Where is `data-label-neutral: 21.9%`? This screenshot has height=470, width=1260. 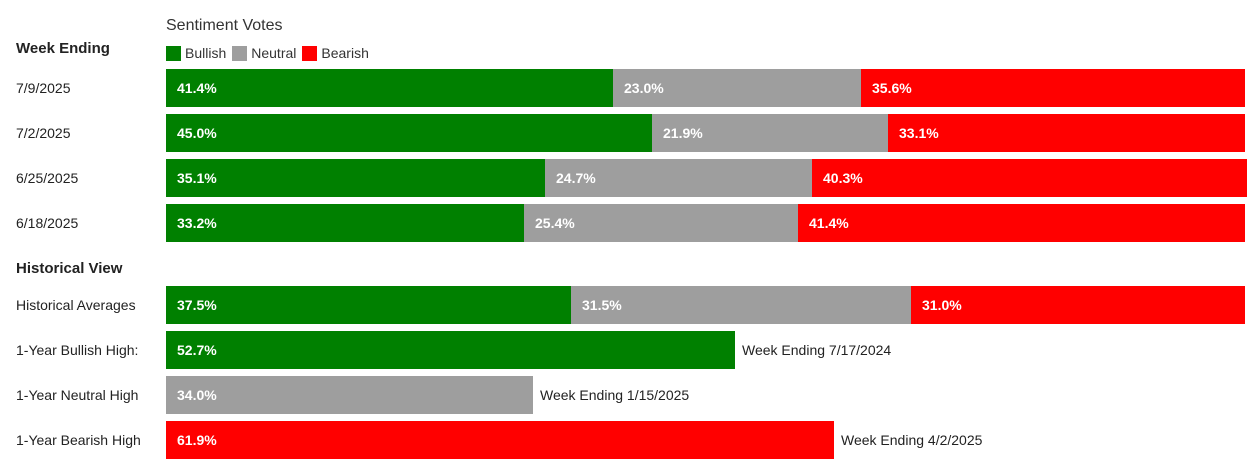
data-label-neutral: 21.9% is located at coordinates (683, 133).